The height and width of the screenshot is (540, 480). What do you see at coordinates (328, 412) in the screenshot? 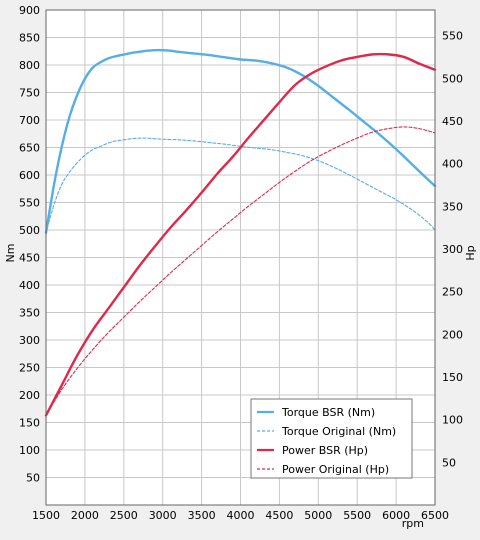
I see `legend-label-torque-bsr-nm: Torque BSR (Nm)` at bounding box center [328, 412].